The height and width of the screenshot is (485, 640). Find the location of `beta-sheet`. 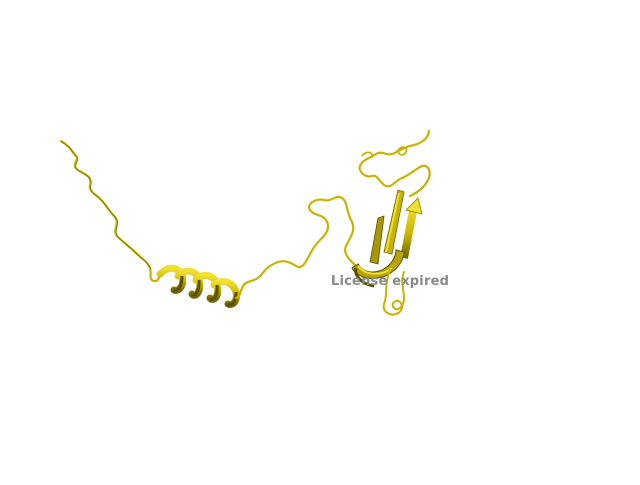

beta-sheet is located at coordinates (387, 238).